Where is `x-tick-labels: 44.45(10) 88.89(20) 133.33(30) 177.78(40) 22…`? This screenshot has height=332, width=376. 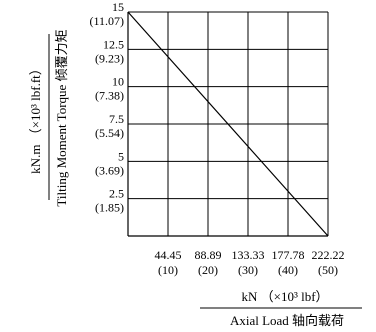
x-tick-labels: 44.45(10) 88.89(20) 133.33(30) 177.78(40) 22… is located at coordinates (250, 262).